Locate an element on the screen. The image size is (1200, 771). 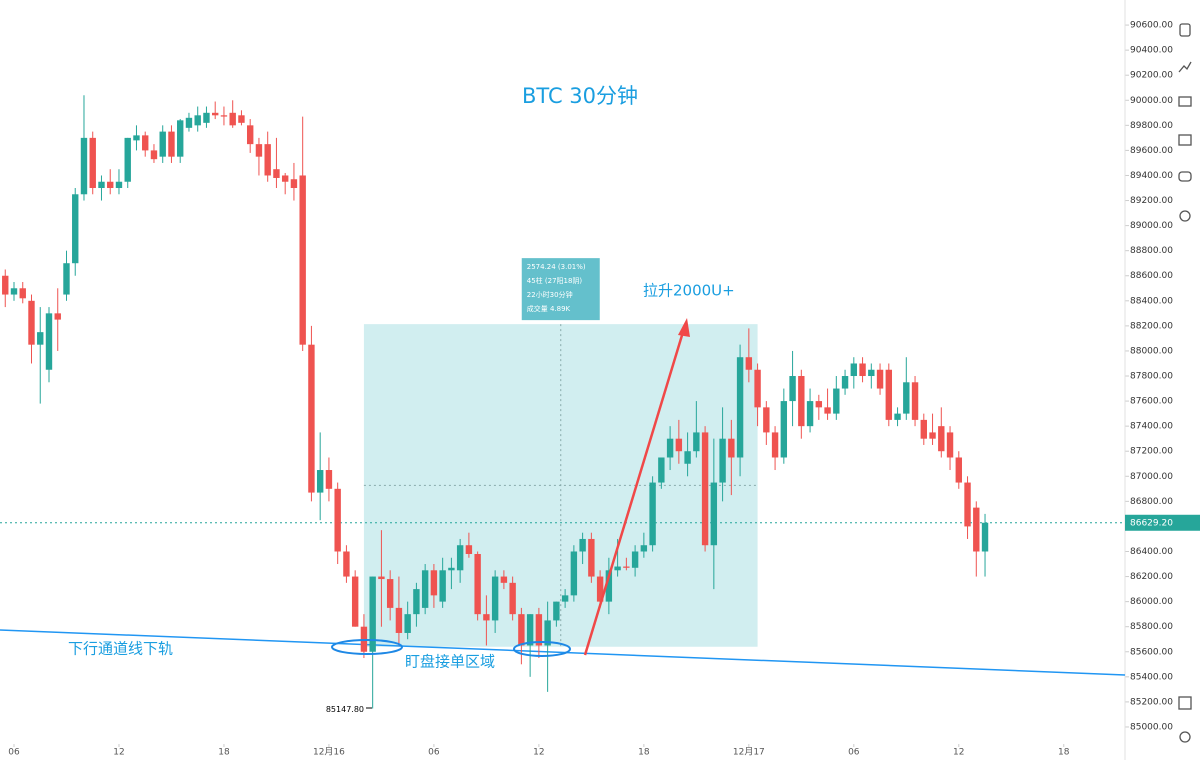
y-tick-label: 87200.00 is located at coordinates (1151, 452).